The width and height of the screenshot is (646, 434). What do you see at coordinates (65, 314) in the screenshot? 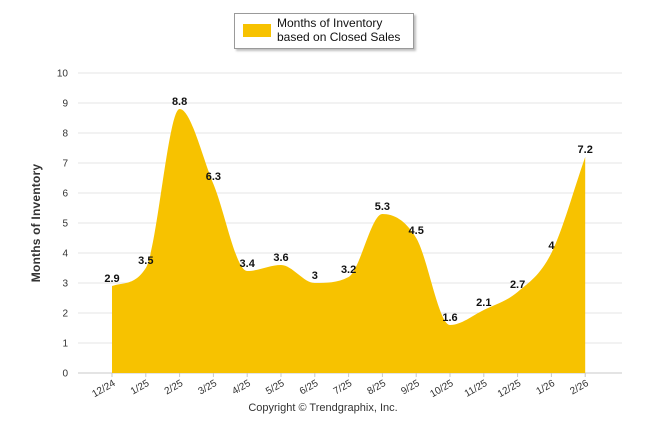
I see `y-tick-label: 2` at bounding box center [65, 314].